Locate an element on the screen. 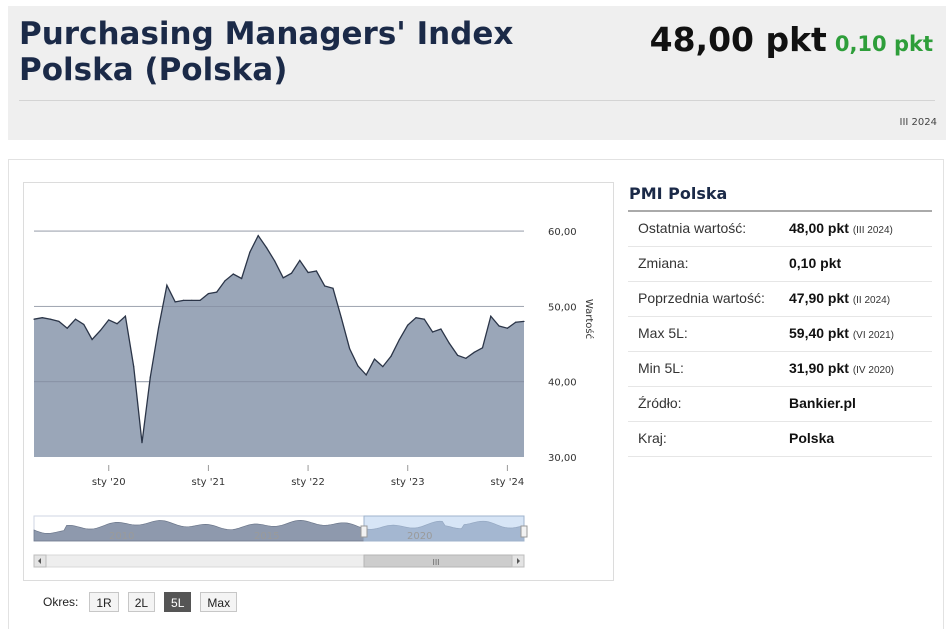 The height and width of the screenshot is (629, 948). info-row-label: Ostatnia wartość: is located at coordinates (692, 228).